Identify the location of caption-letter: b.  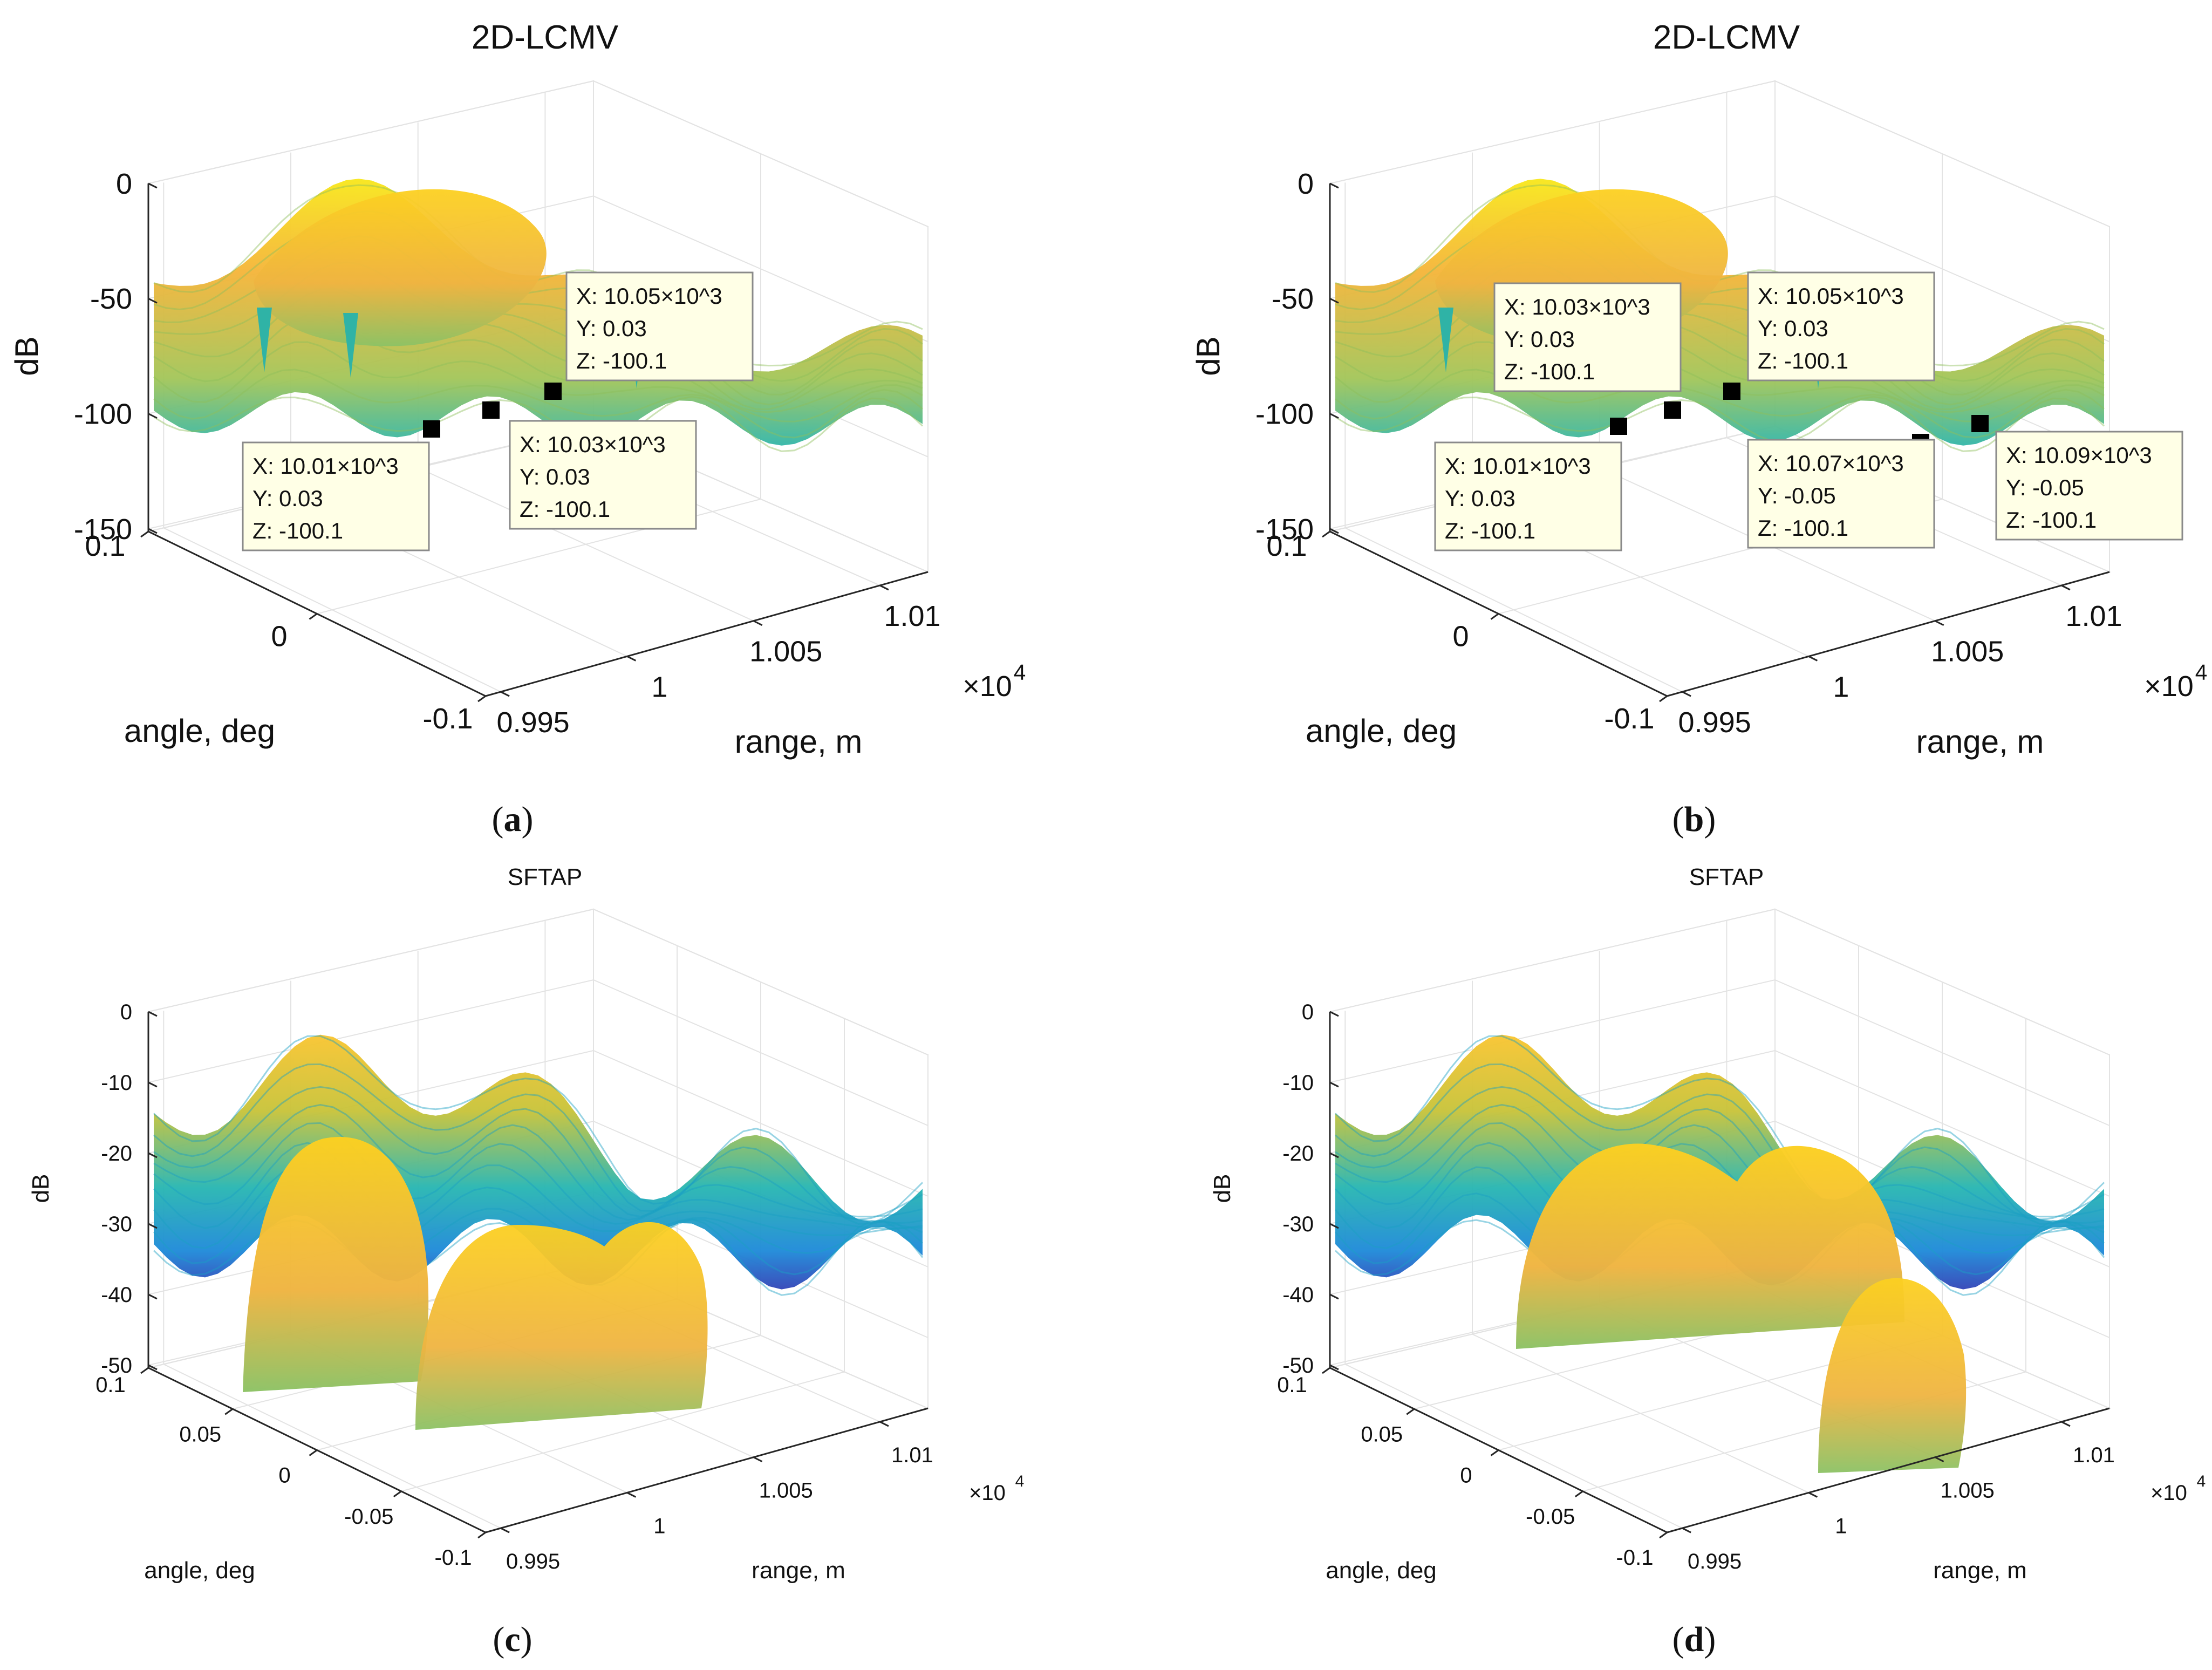
(1694, 819).